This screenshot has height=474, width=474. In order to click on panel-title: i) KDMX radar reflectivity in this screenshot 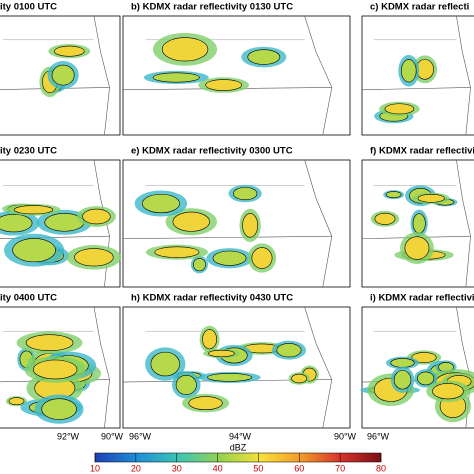, I will do `click(422, 298)`.